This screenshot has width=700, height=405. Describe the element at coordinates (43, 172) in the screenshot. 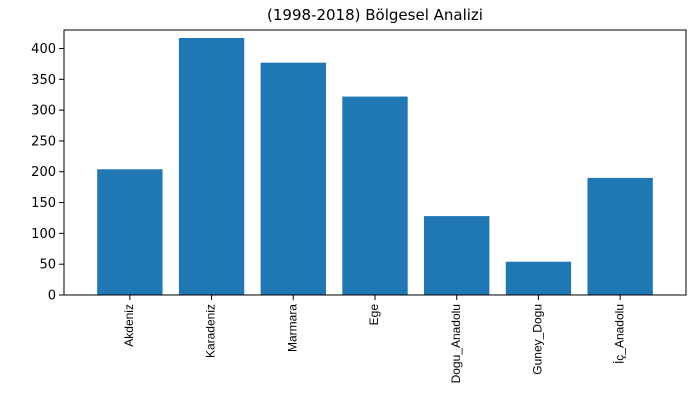

I see `y-tick-label: 200` at that location.